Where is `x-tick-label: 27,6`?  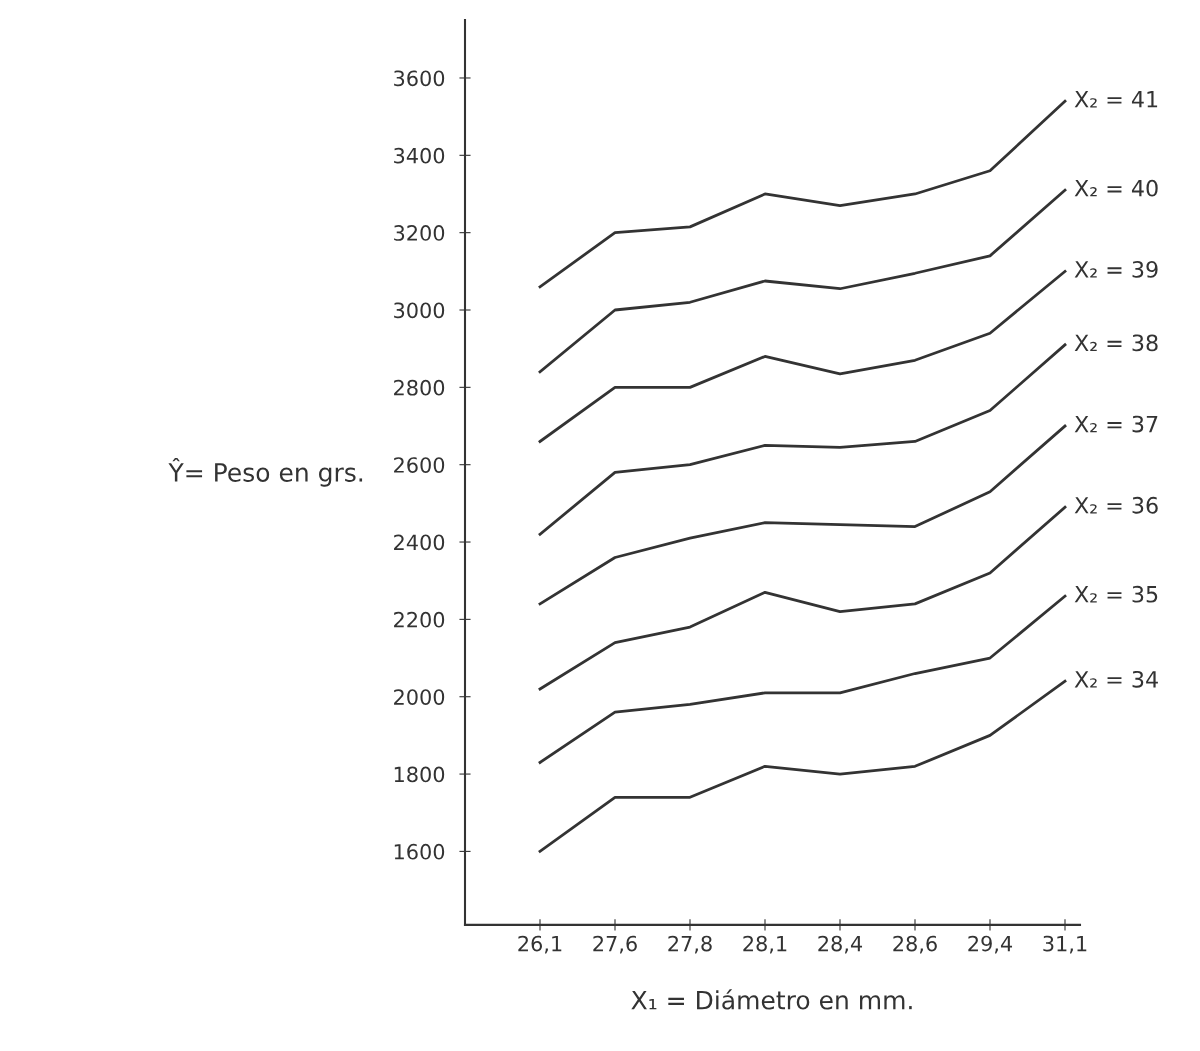 x-tick-label: 27,6 is located at coordinates (615, 944).